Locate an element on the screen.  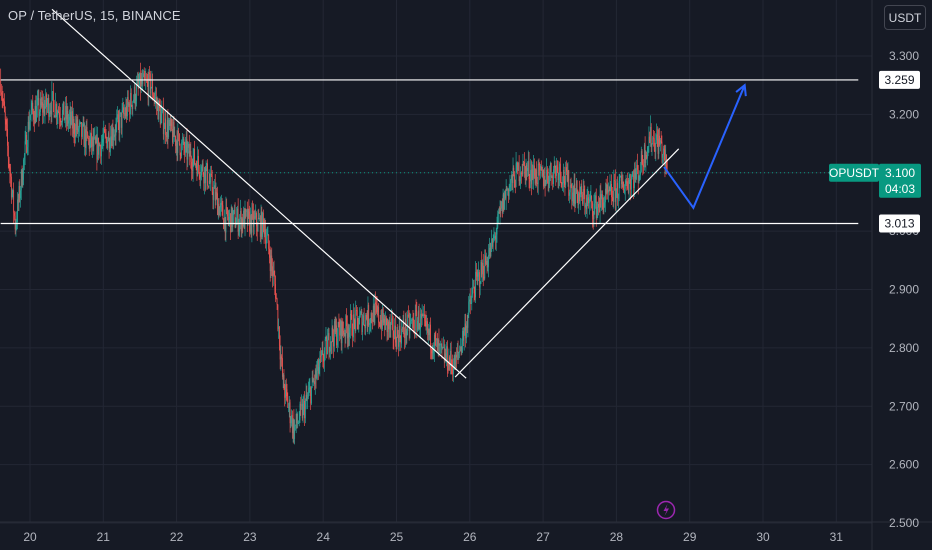
y-tick-label: 2.700 is located at coordinates (904, 406).